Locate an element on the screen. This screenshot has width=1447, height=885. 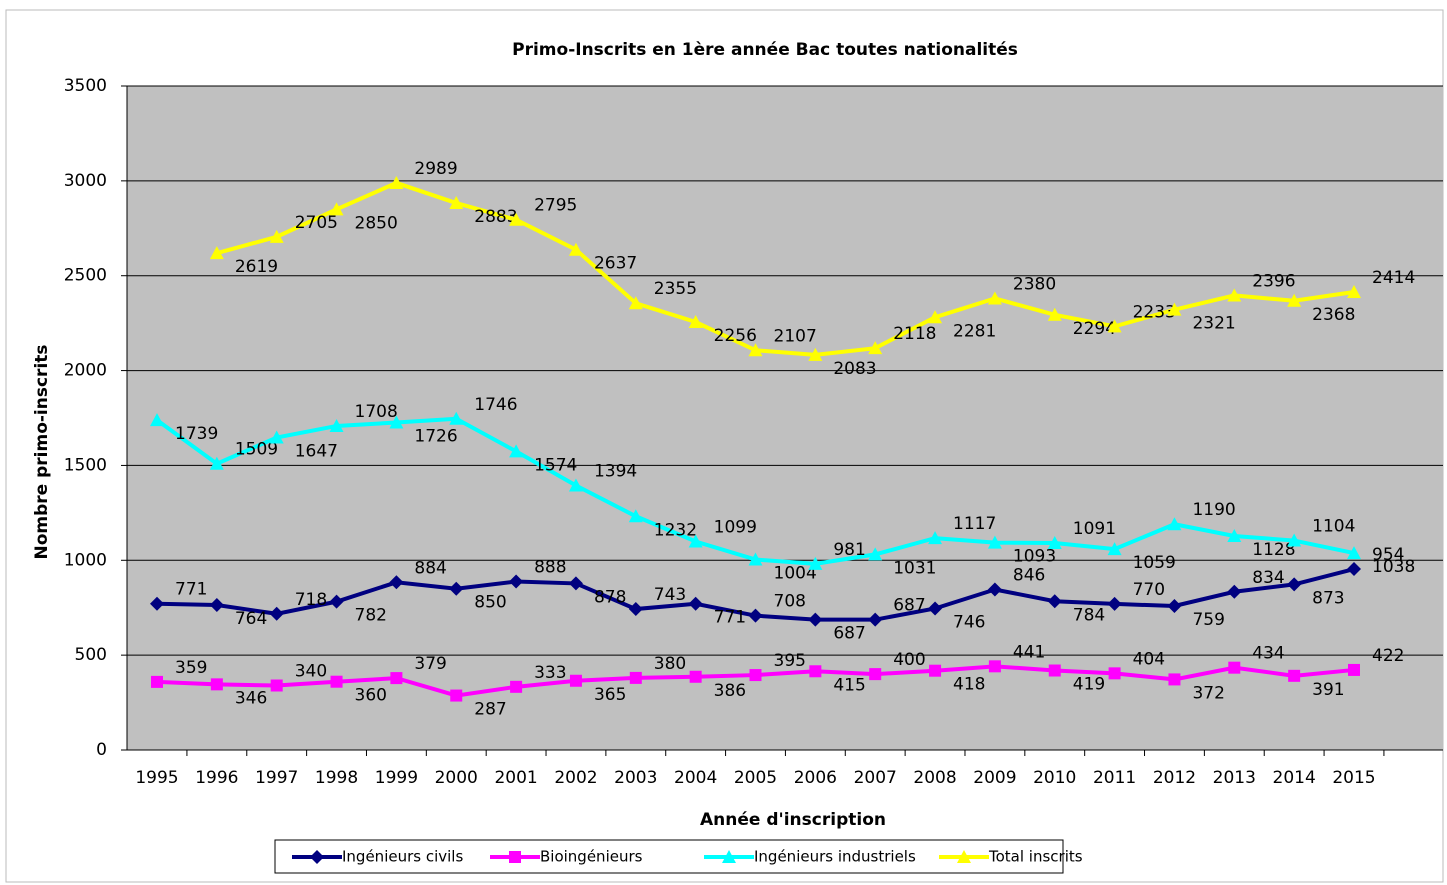
data-label: 759 is located at coordinates (1208, 620).